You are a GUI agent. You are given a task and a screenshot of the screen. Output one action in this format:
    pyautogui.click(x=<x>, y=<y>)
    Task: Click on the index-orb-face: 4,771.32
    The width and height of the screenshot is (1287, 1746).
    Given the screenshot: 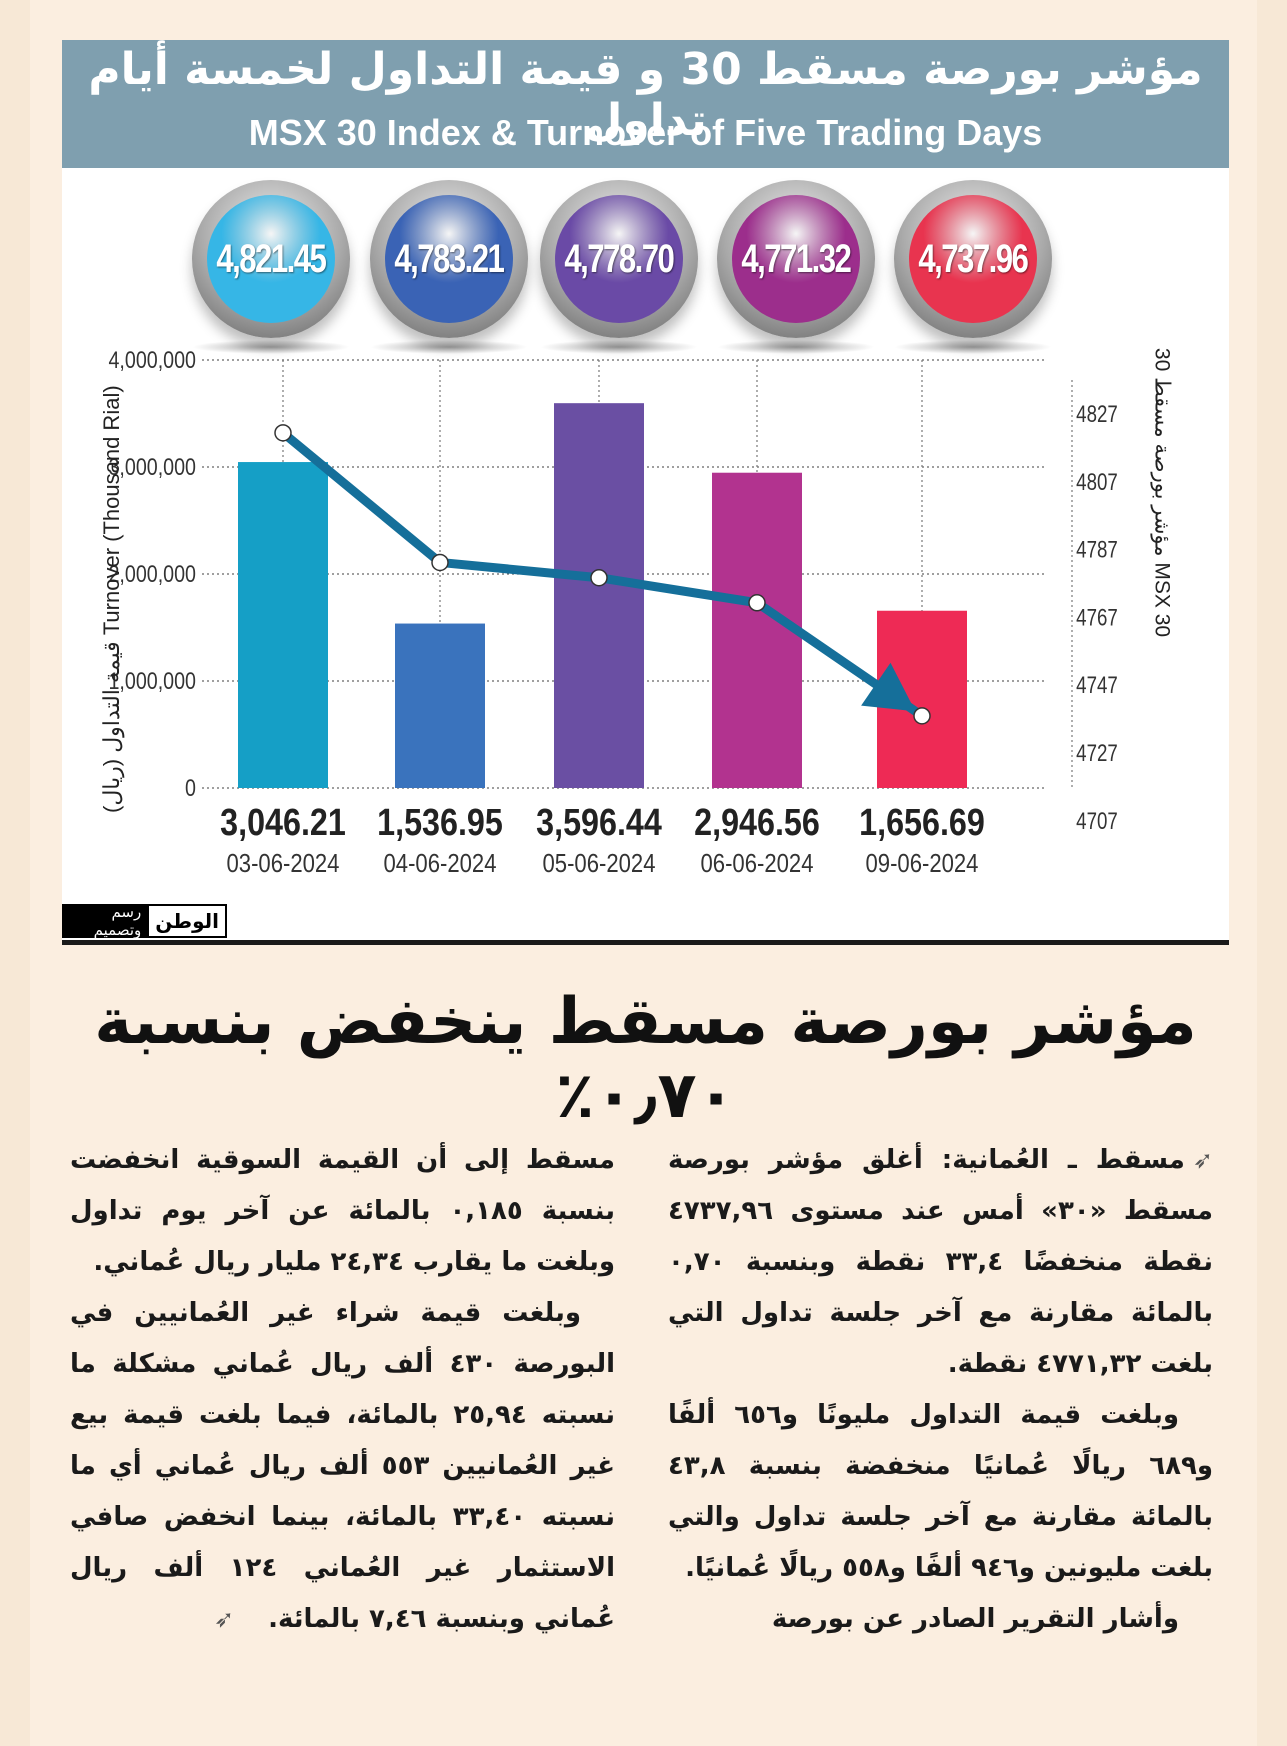 What is the action you would take?
    pyautogui.click(x=796, y=259)
    